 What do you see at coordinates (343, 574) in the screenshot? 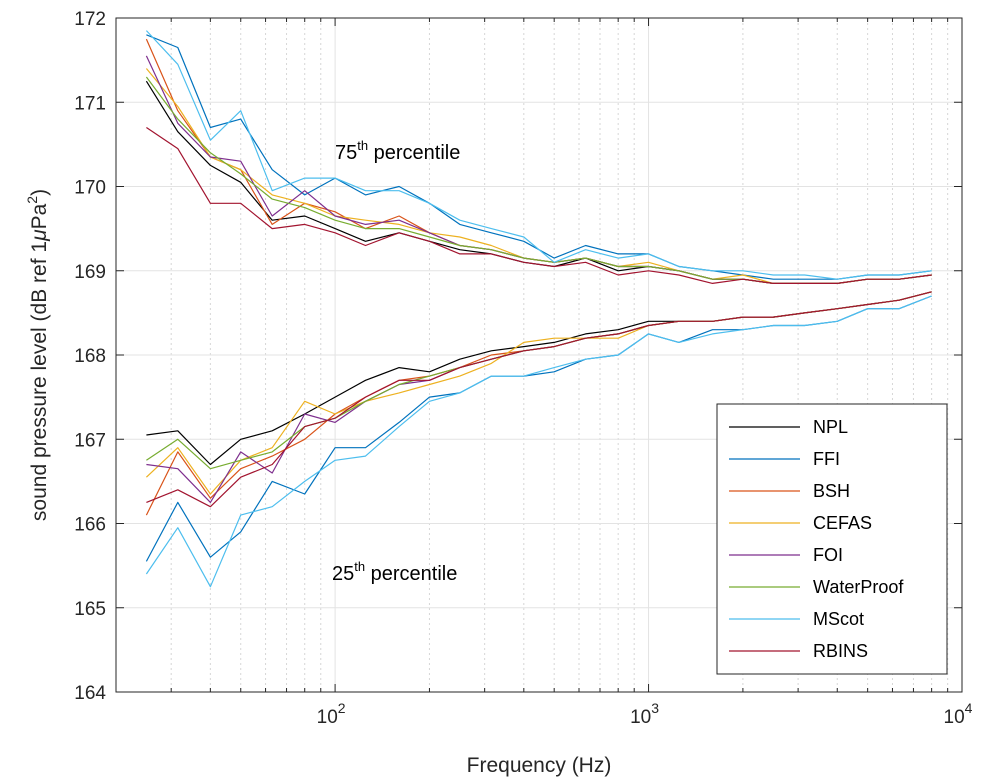
I see `annotation-25th-num: 25` at bounding box center [343, 574].